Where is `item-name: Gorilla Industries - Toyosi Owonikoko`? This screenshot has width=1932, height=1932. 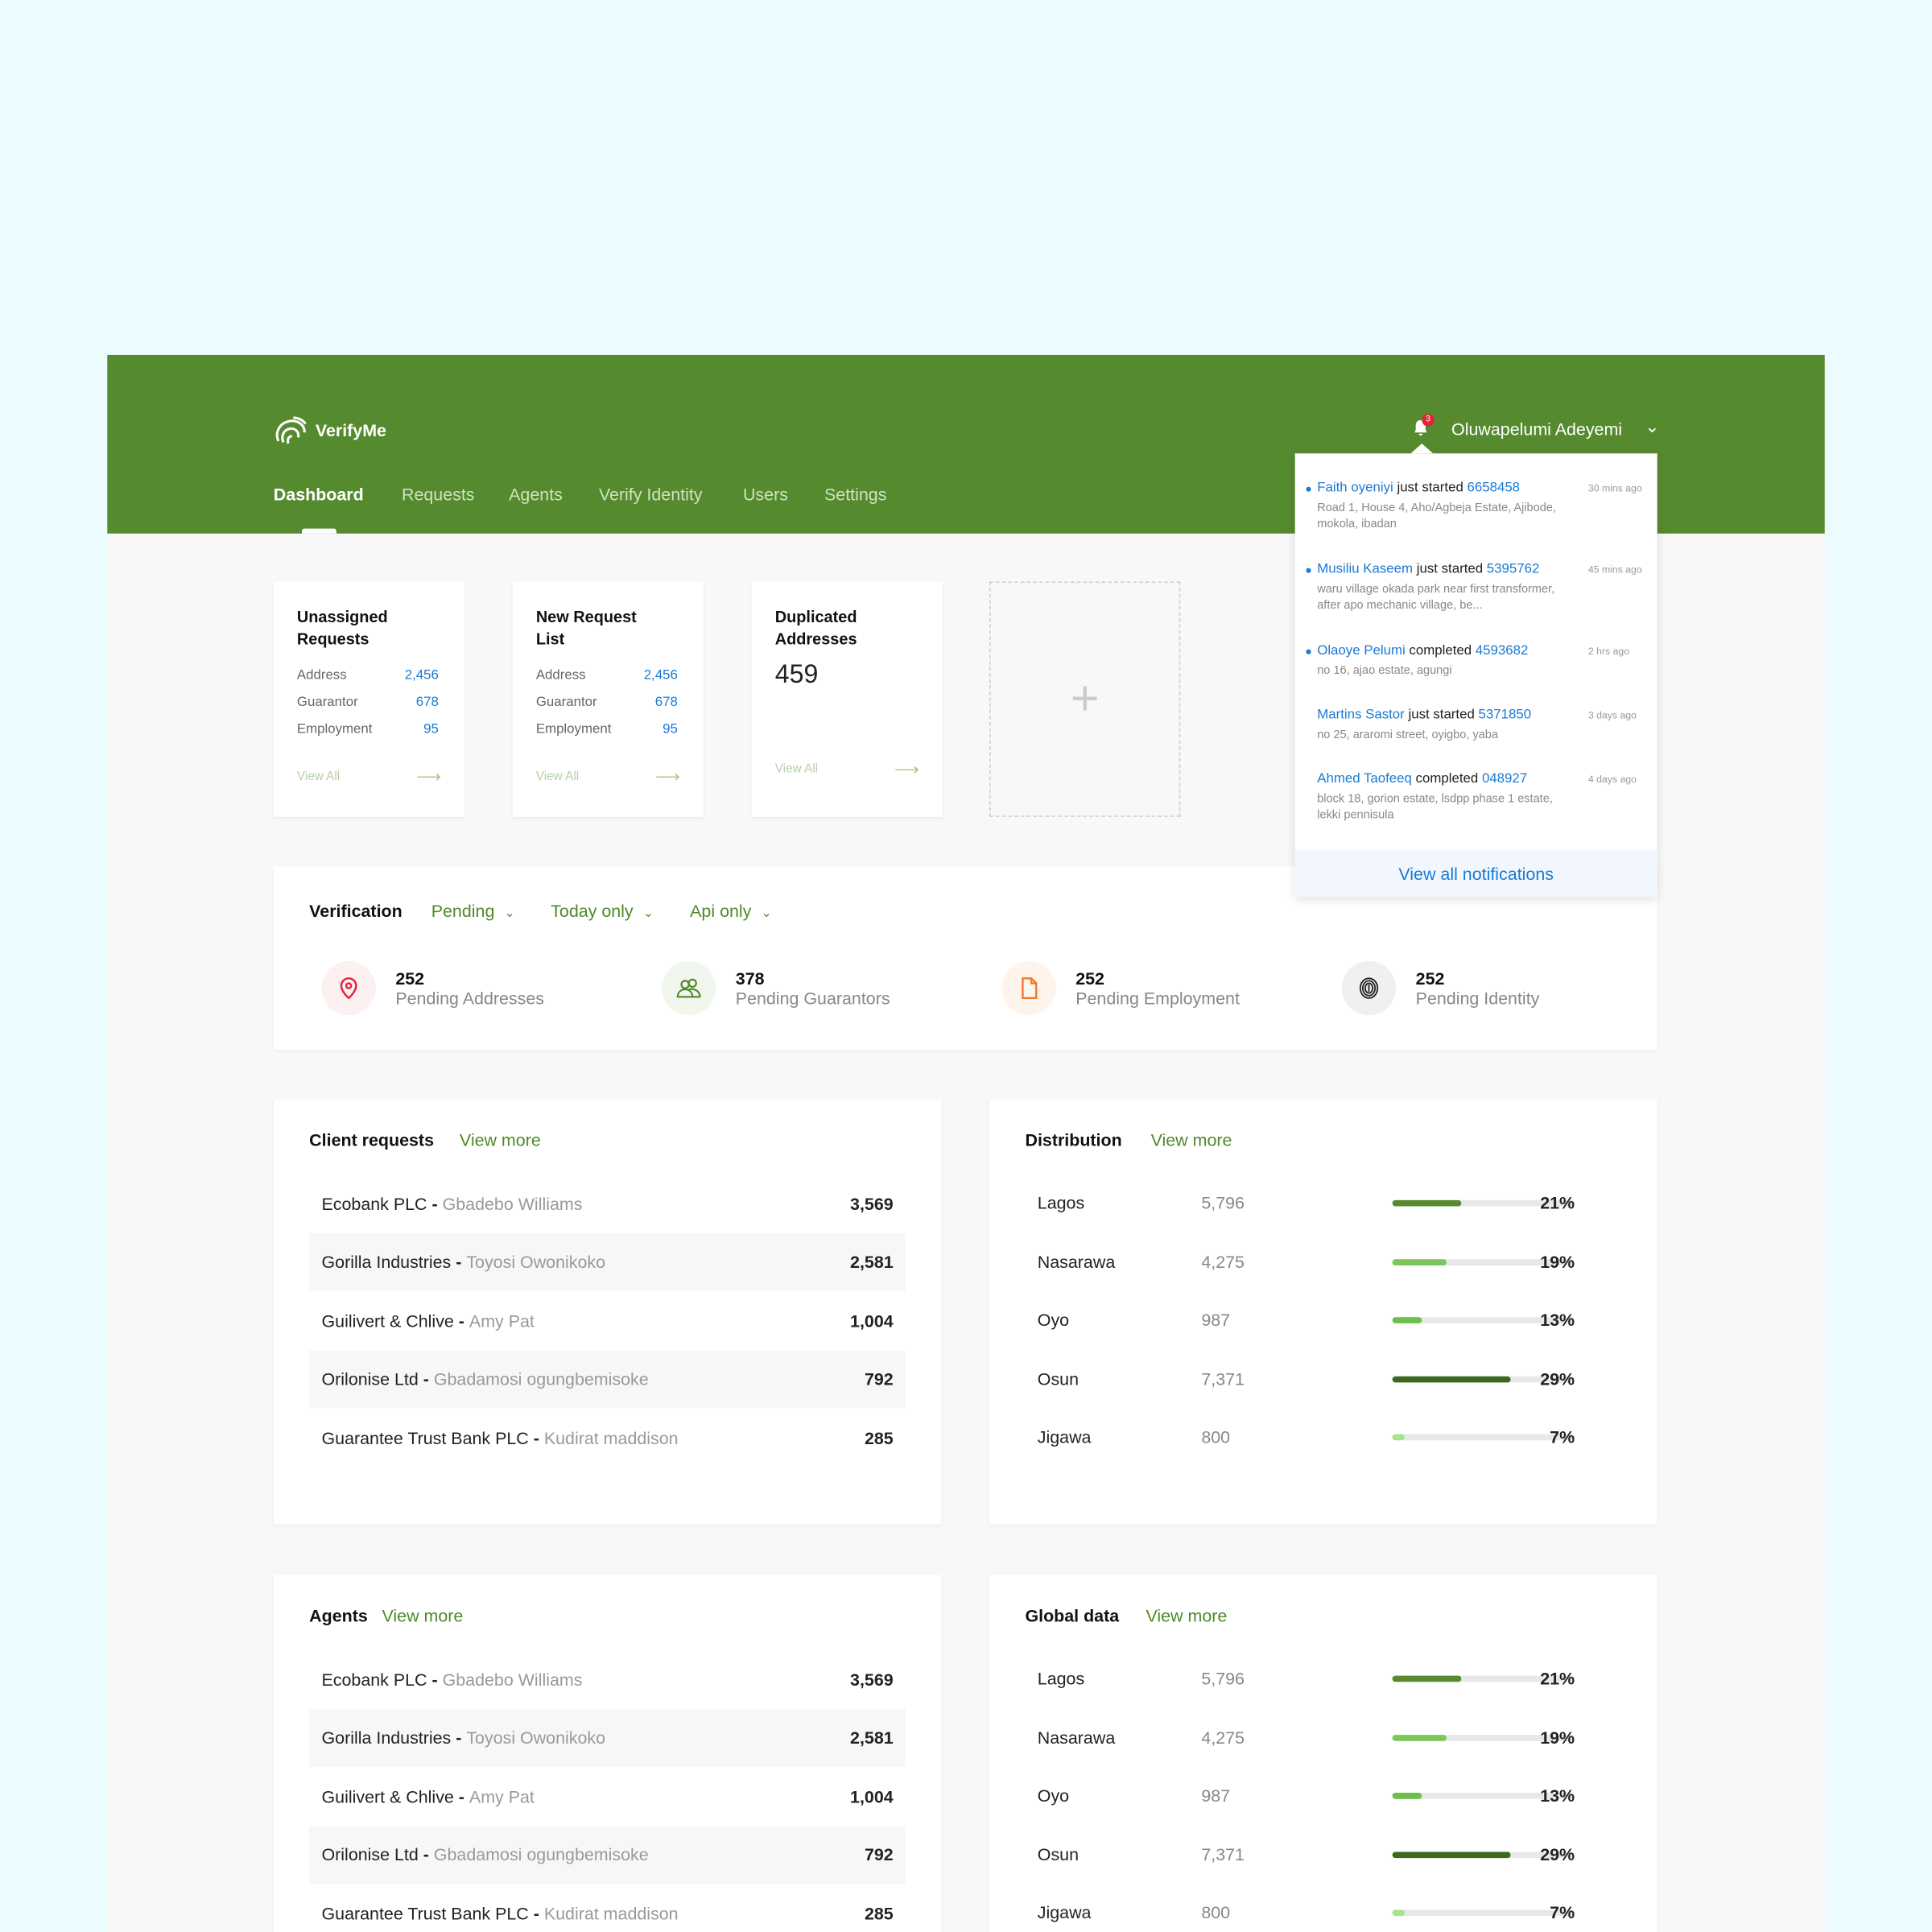
item-name: Gorilla Industries - Toyosi Owonikoko is located at coordinates (463, 1737).